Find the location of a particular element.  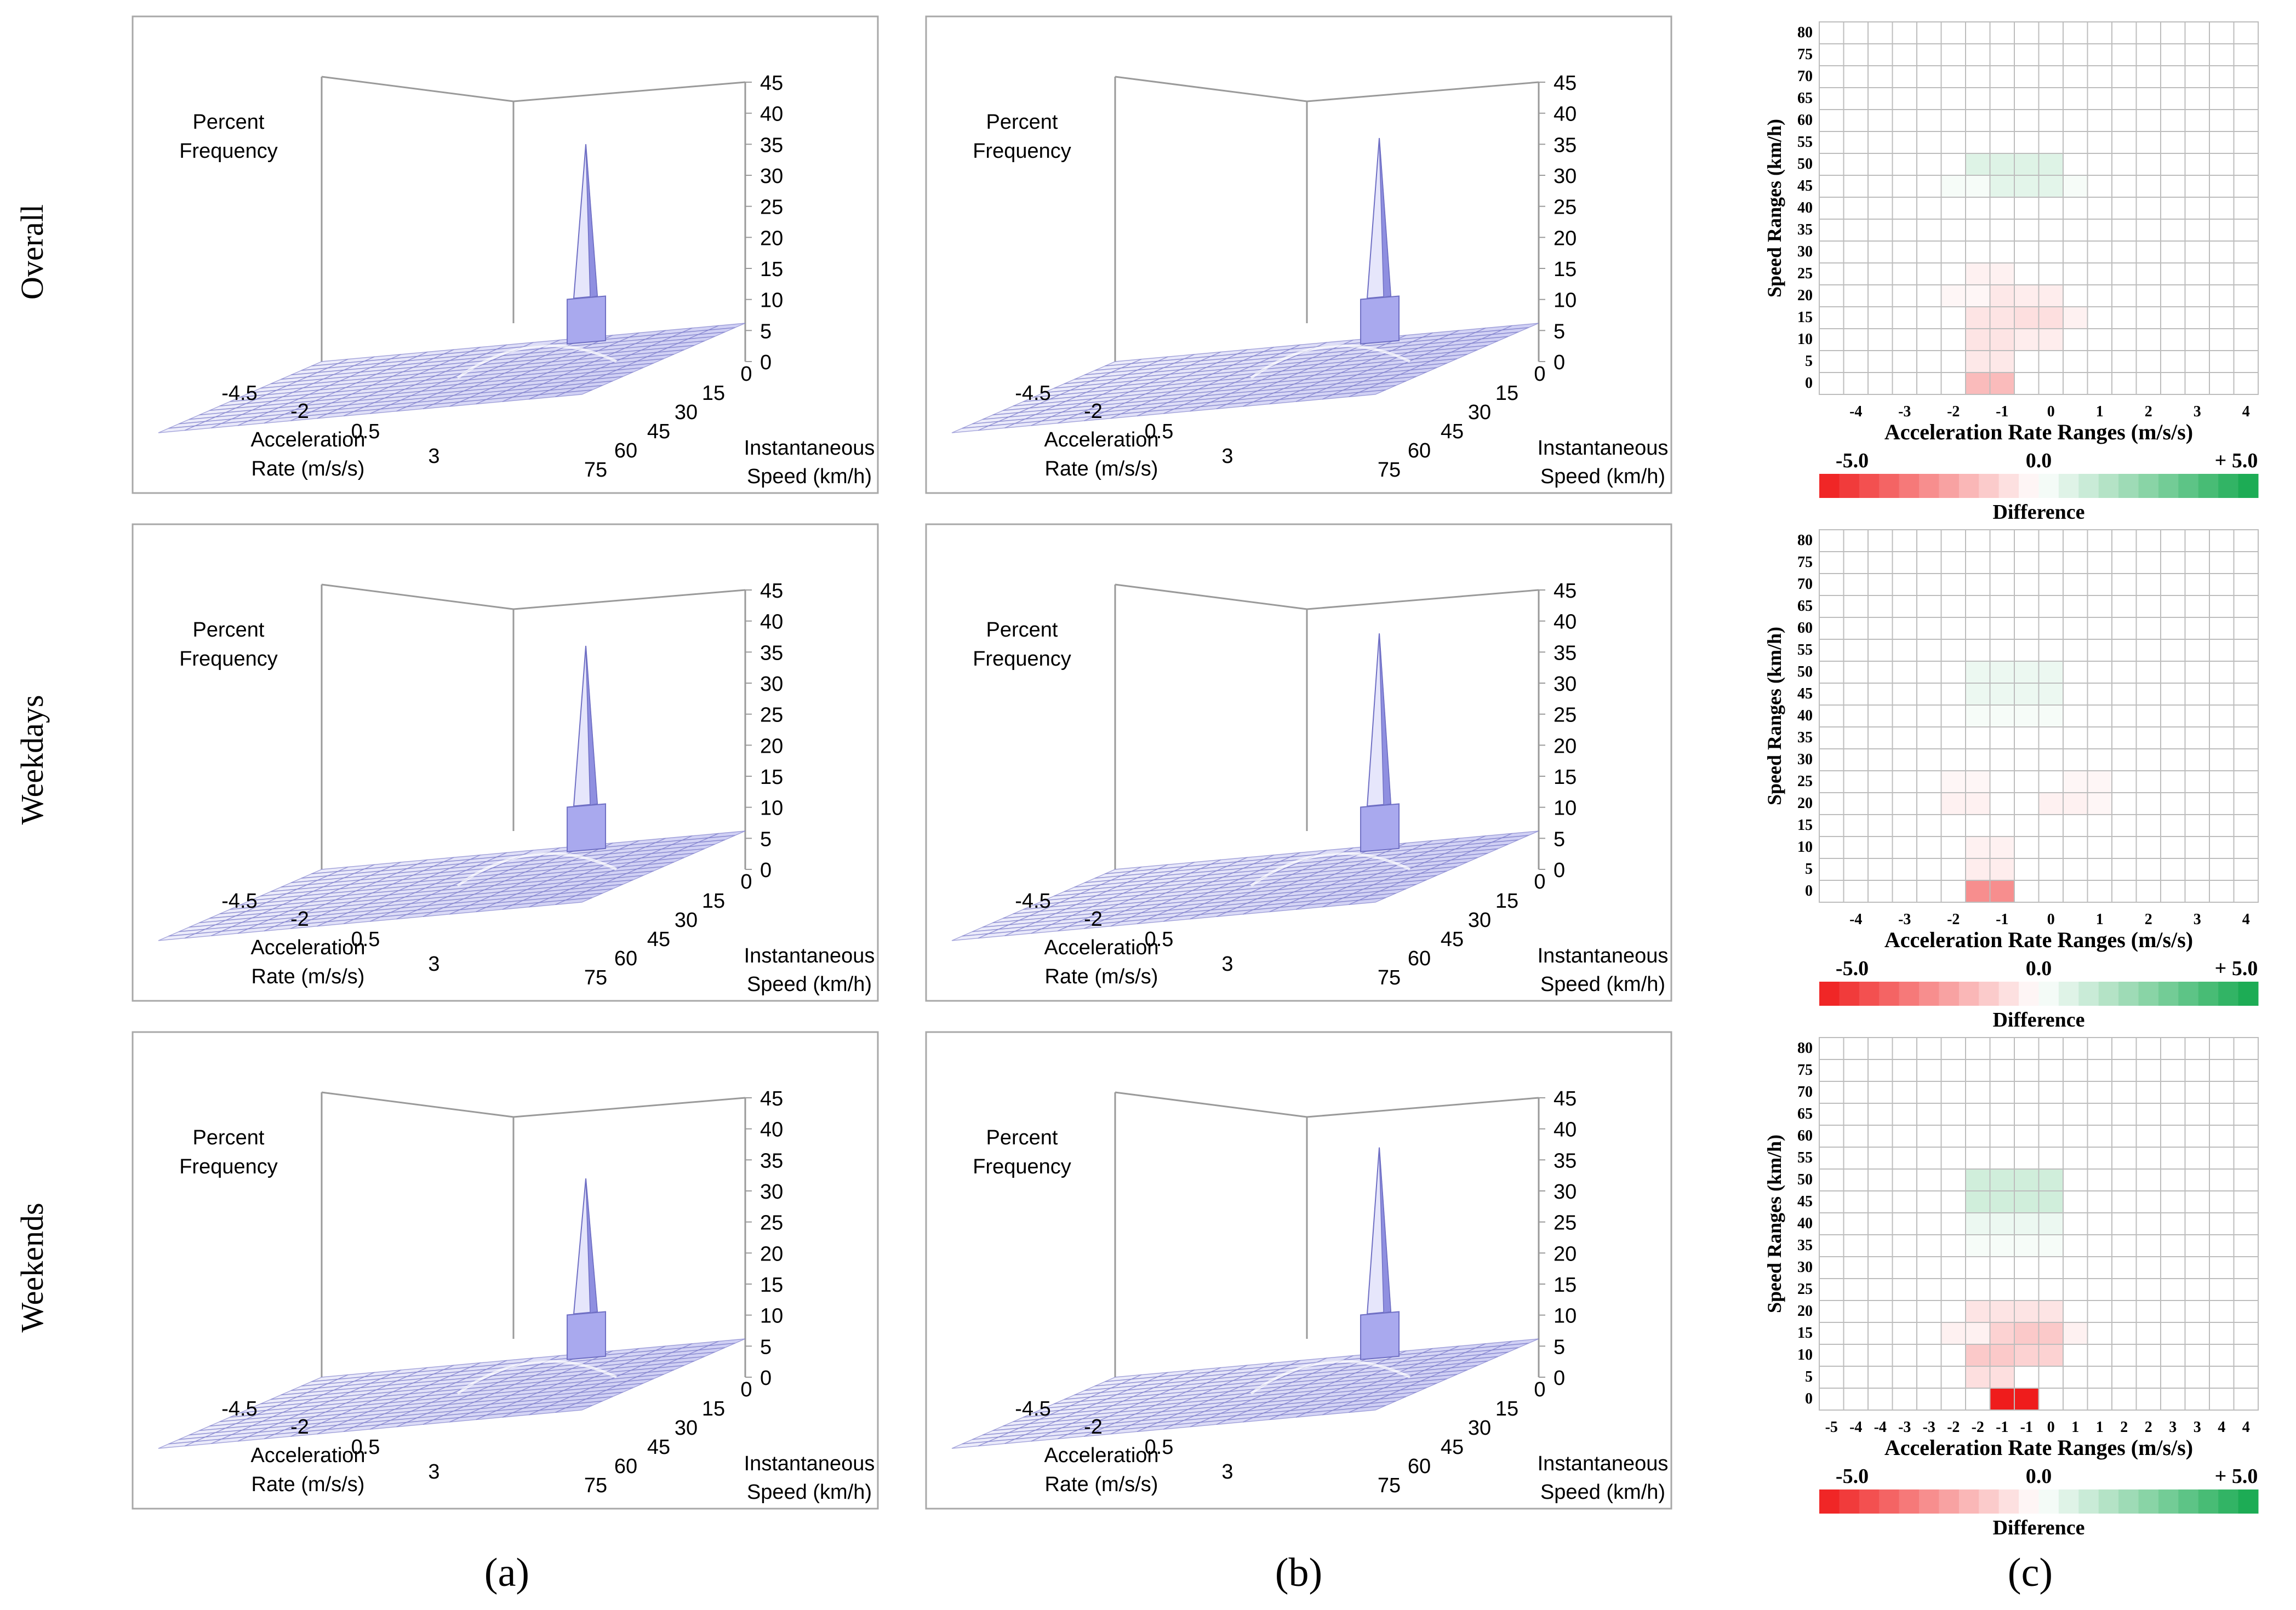

x-tick-label: -4.5 is located at coordinates (239, 393).